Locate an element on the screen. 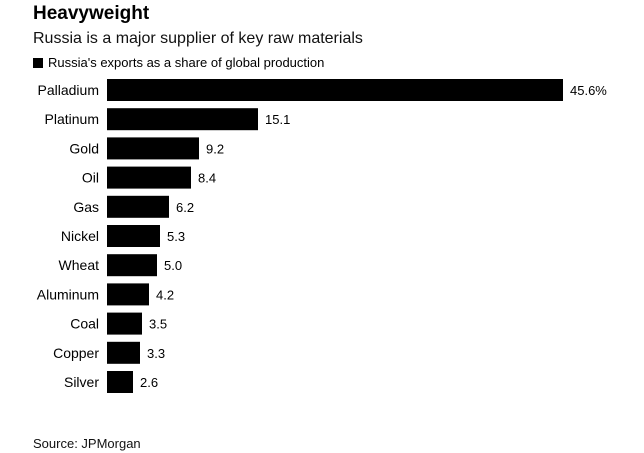 The height and width of the screenshot is (453, 644). value-label-gas: 6.2 is located at coordinates (185, 207).